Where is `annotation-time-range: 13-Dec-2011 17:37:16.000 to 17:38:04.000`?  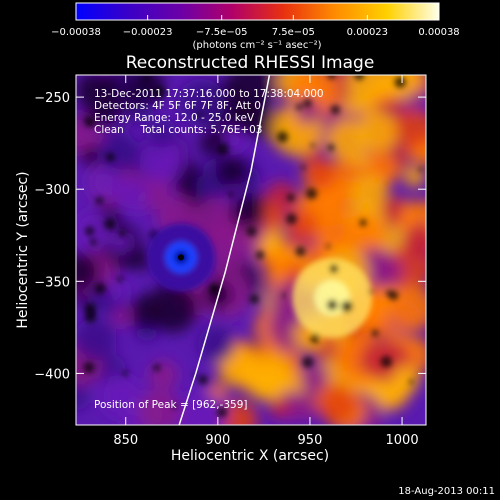
annotation-time-range: 13-Dec-2011 17:37:16.000 to 17:38:04.000 is located at coordinates (209, 94).